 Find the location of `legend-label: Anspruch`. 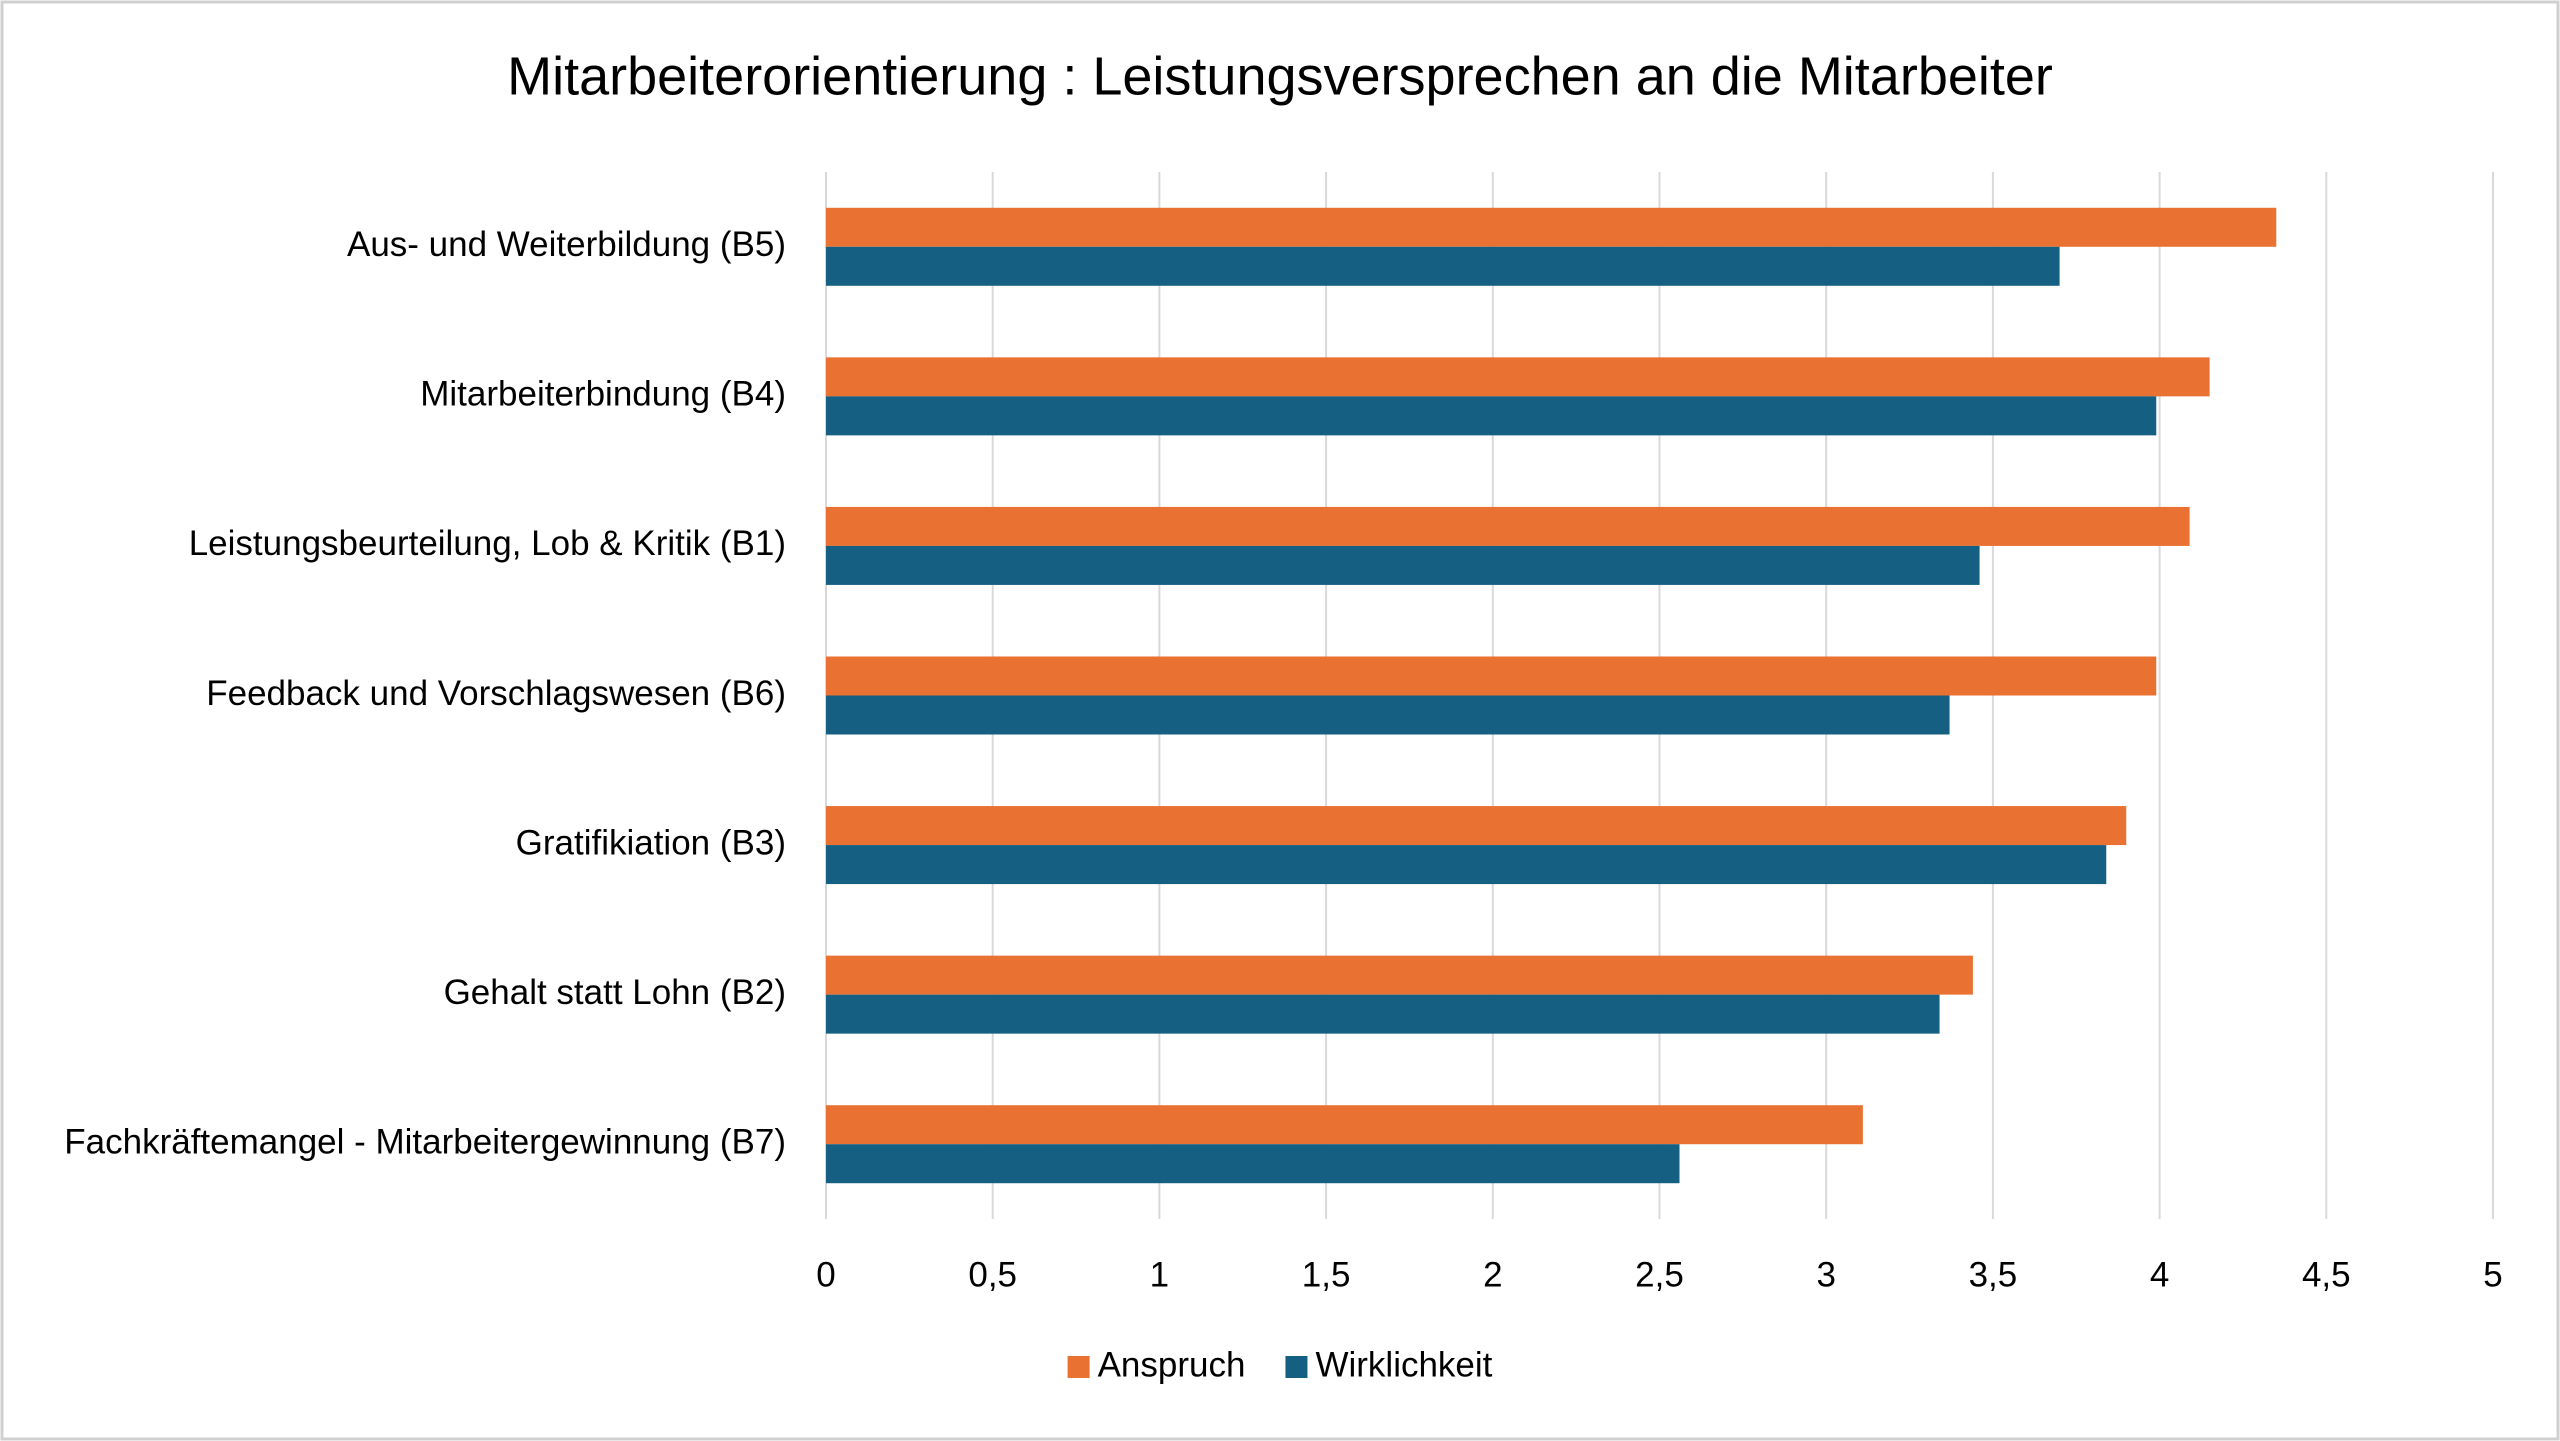

legend-label: Anspruch is located at coordinates (1172, 1364).